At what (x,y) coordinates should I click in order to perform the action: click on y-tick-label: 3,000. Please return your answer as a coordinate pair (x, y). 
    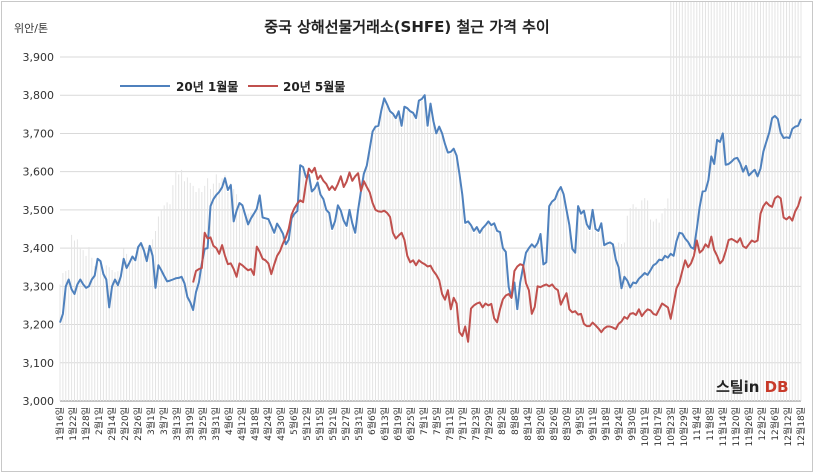
    Looking at the image, I should click on (39, 401).